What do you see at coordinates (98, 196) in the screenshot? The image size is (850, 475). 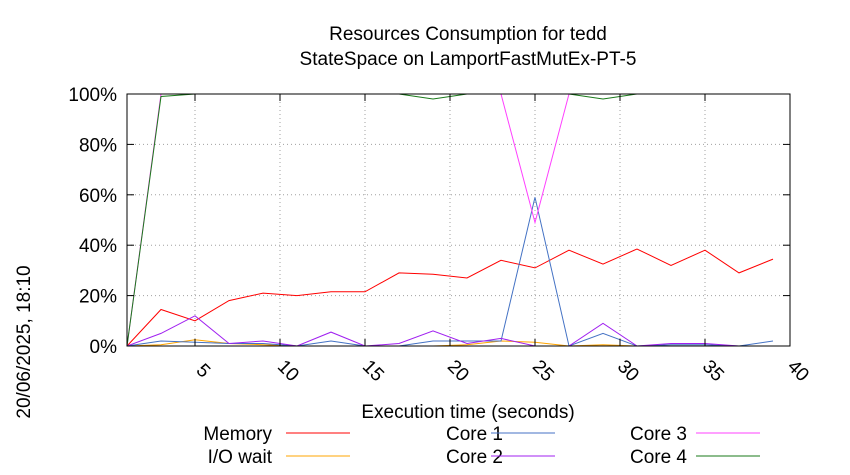 I see `y-tick-label: 60%` at bounding box center [98, 196].